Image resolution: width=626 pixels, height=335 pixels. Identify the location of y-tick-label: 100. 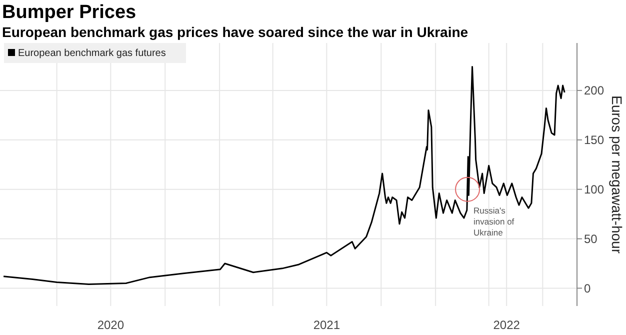
(594, 189).